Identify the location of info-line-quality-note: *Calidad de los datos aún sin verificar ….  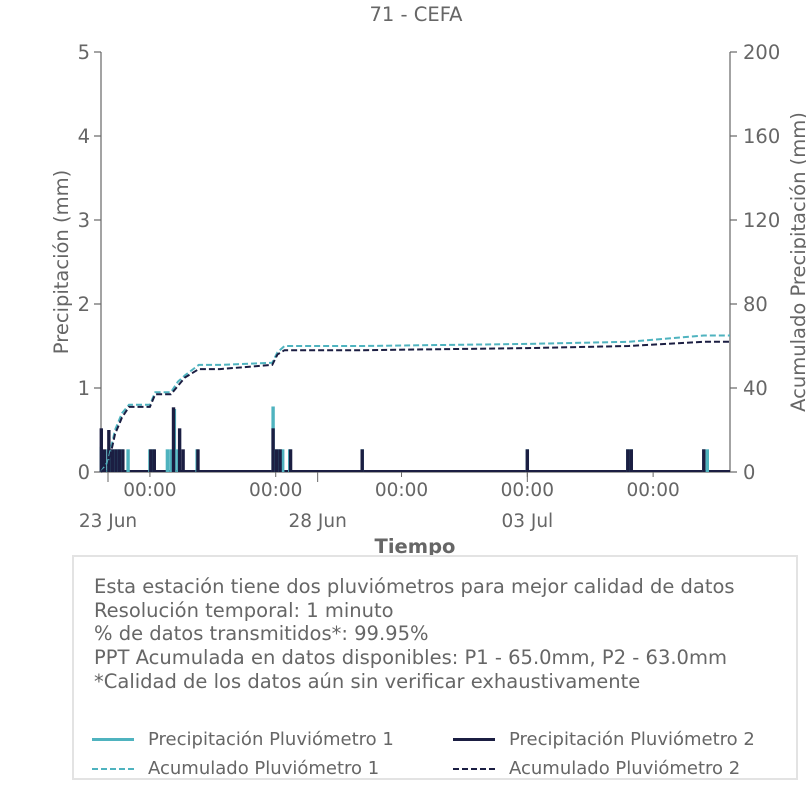
(367, 681).